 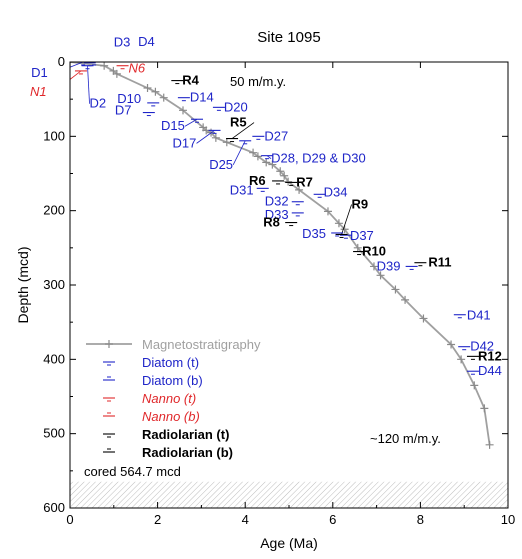 I want to click on legend-label: Magnetostratigraphy, so click(x=201, y=344).